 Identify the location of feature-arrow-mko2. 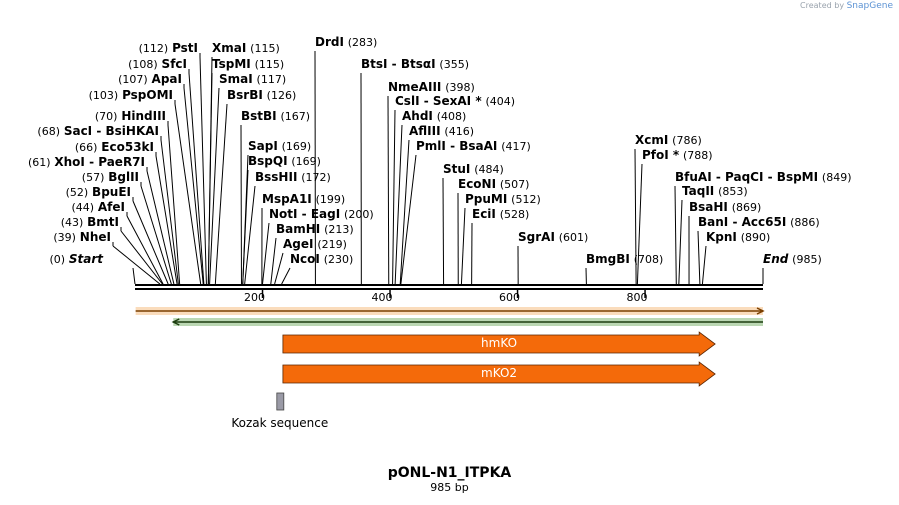
(499, 374).